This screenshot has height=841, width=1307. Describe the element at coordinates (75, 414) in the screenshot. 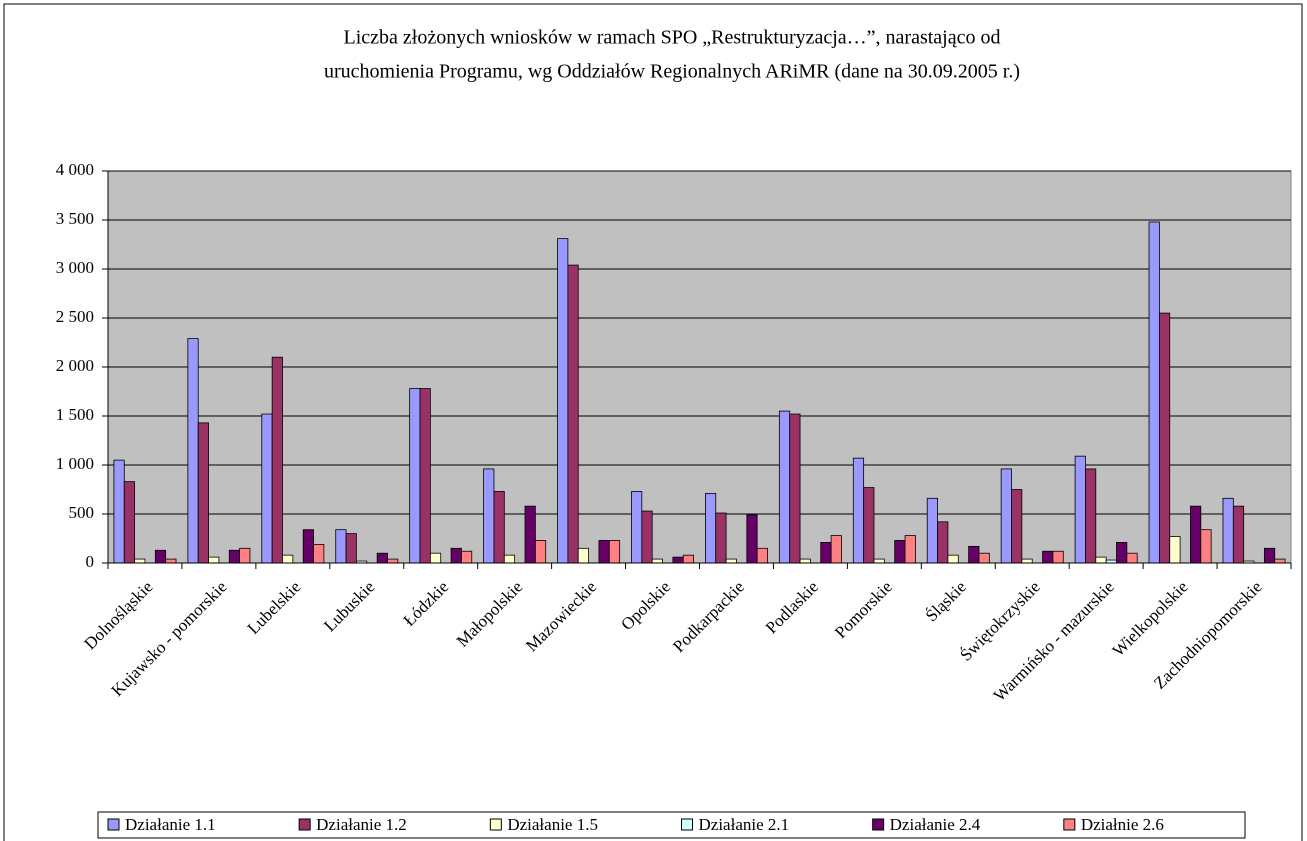

I see `y-tick-label: 1 500` at that location.